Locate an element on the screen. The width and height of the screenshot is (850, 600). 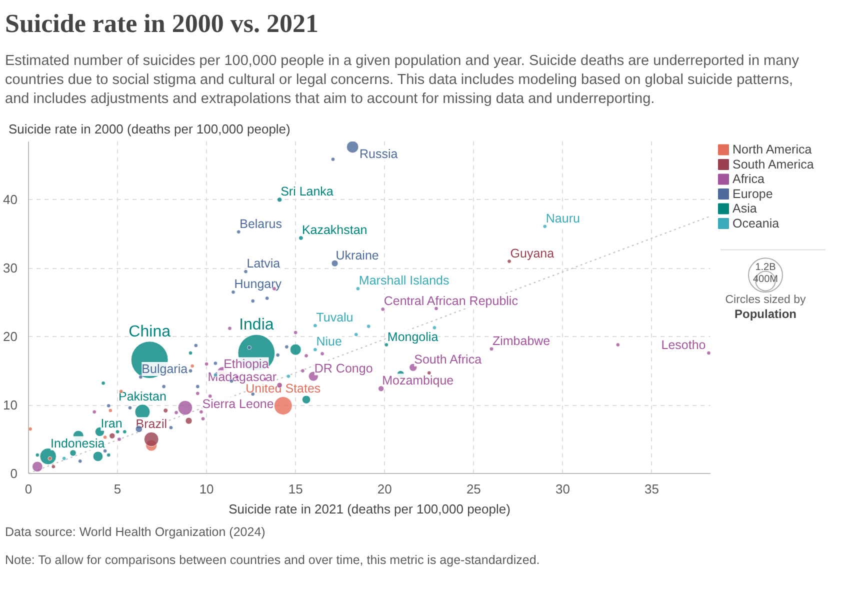
legend-label: Asia is located at coordinates (744, 208).